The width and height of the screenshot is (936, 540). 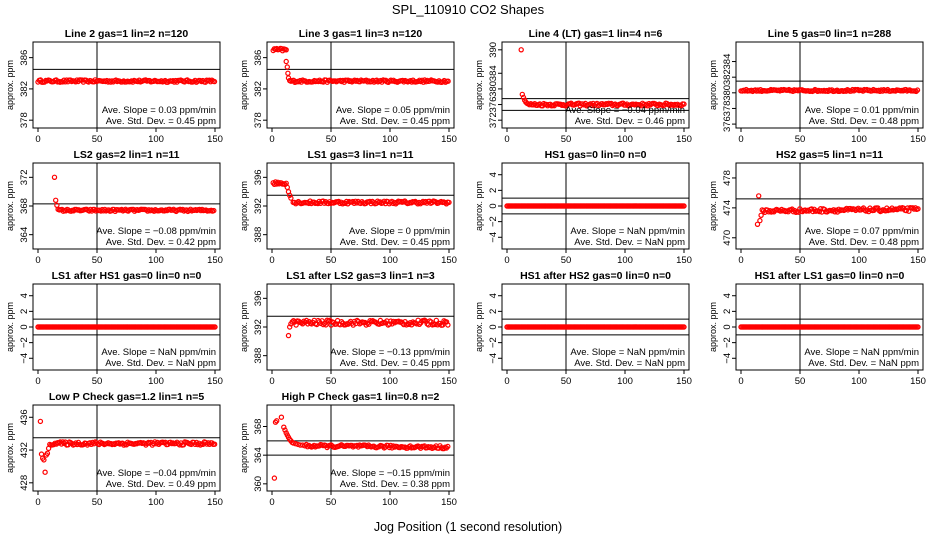 I want to click on panel-title: LS2 gas=2 lin=1 n=11, so click(x=127, y=155).